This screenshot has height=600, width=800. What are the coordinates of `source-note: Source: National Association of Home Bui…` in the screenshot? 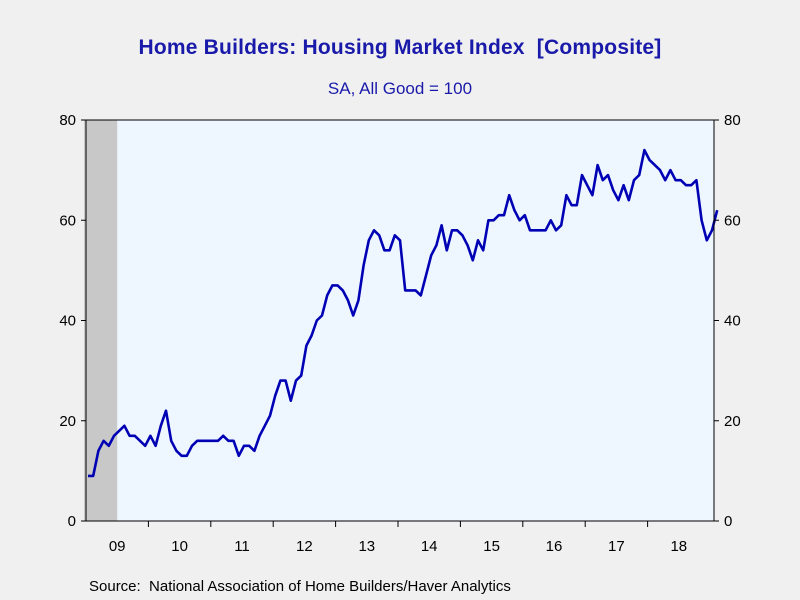 It's located at (300, 586).